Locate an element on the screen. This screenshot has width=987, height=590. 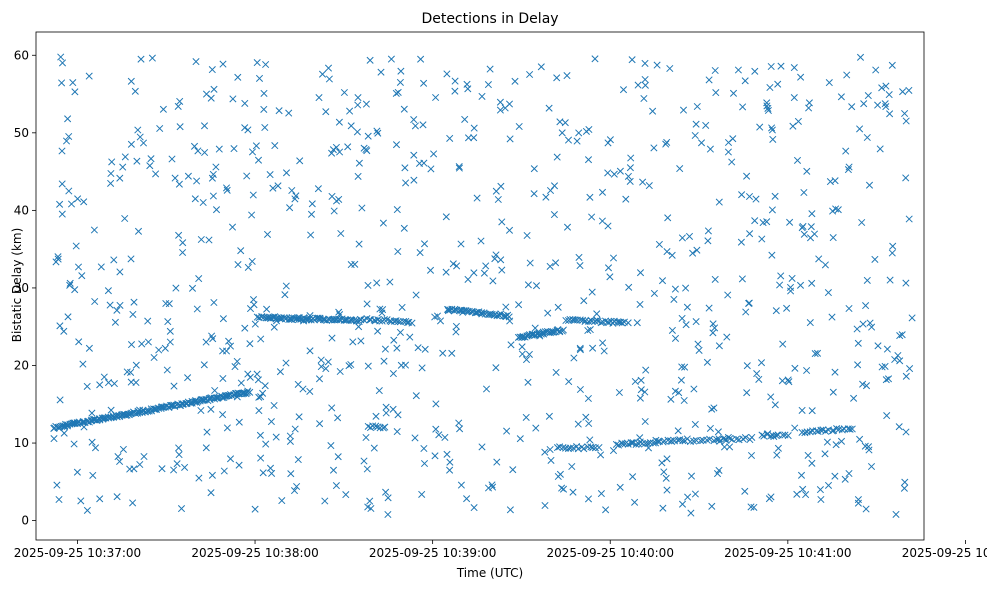
y-tick-label-4: 40 is located at coordinates (21, 210).